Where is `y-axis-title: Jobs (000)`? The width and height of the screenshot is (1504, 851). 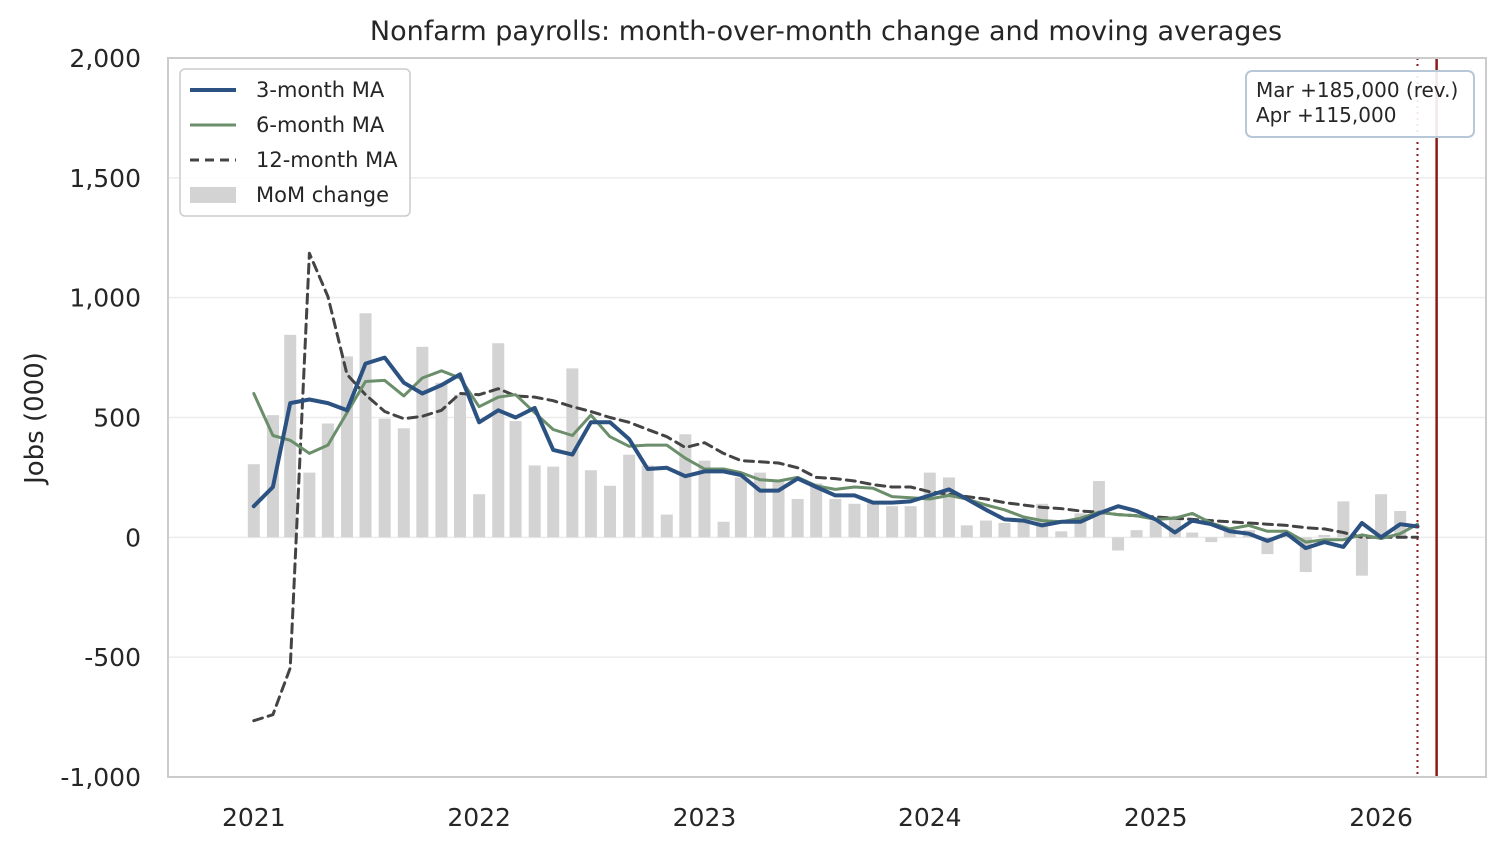 y-axis-title: Jobs (000) is located at coordinates (35, 419).